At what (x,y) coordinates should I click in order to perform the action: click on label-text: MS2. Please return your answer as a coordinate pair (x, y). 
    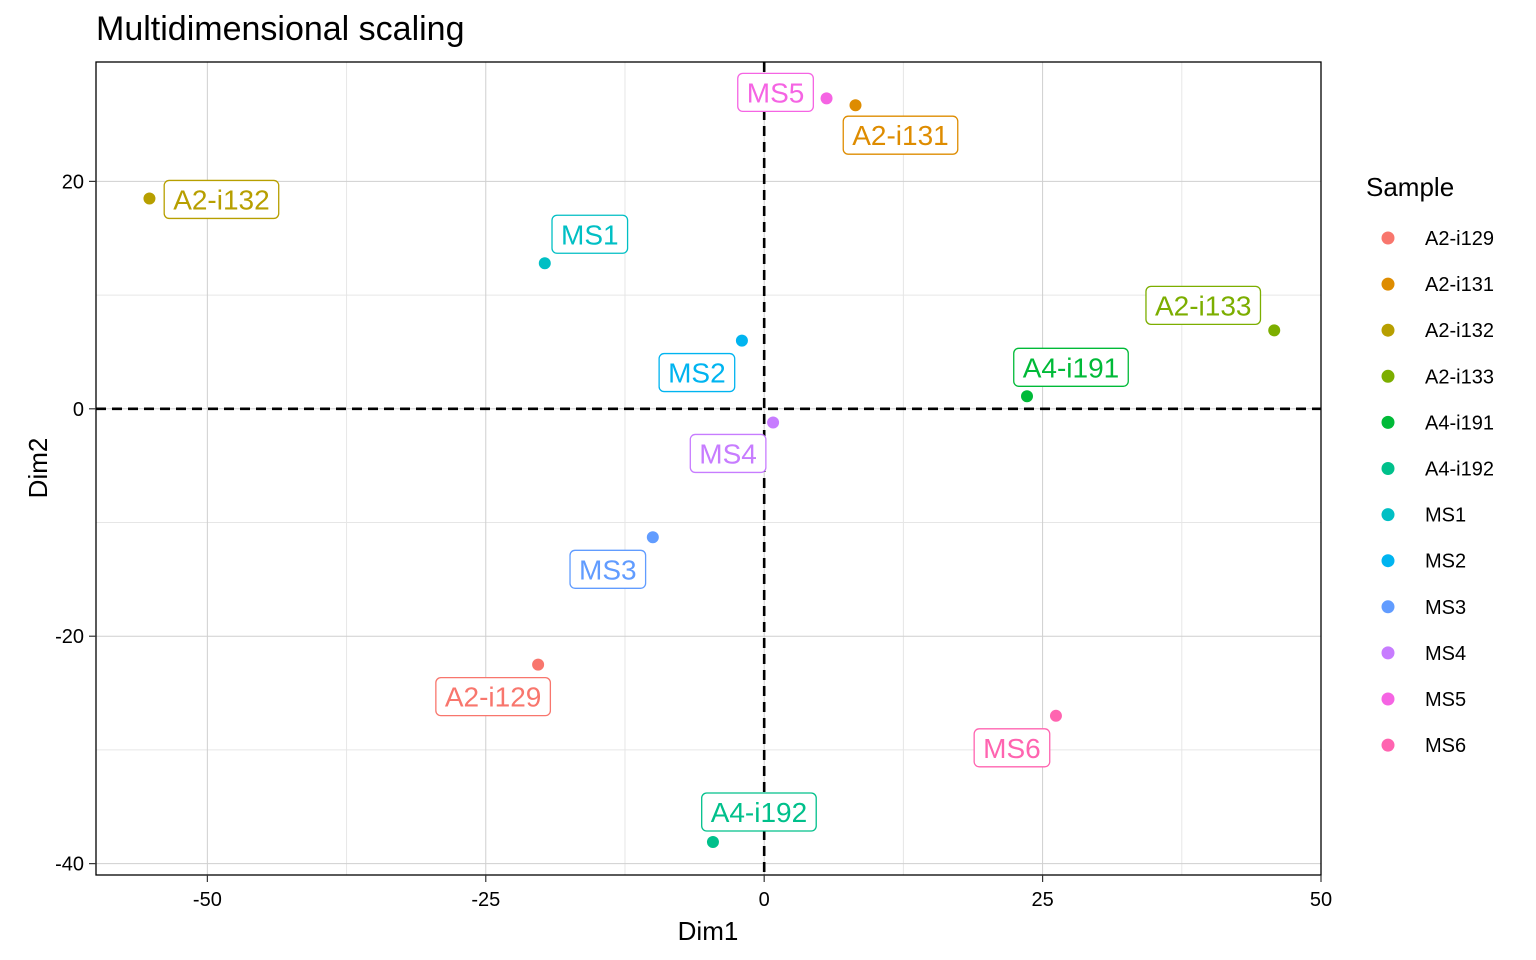
    Looking at the image, I should click on (697, 373).